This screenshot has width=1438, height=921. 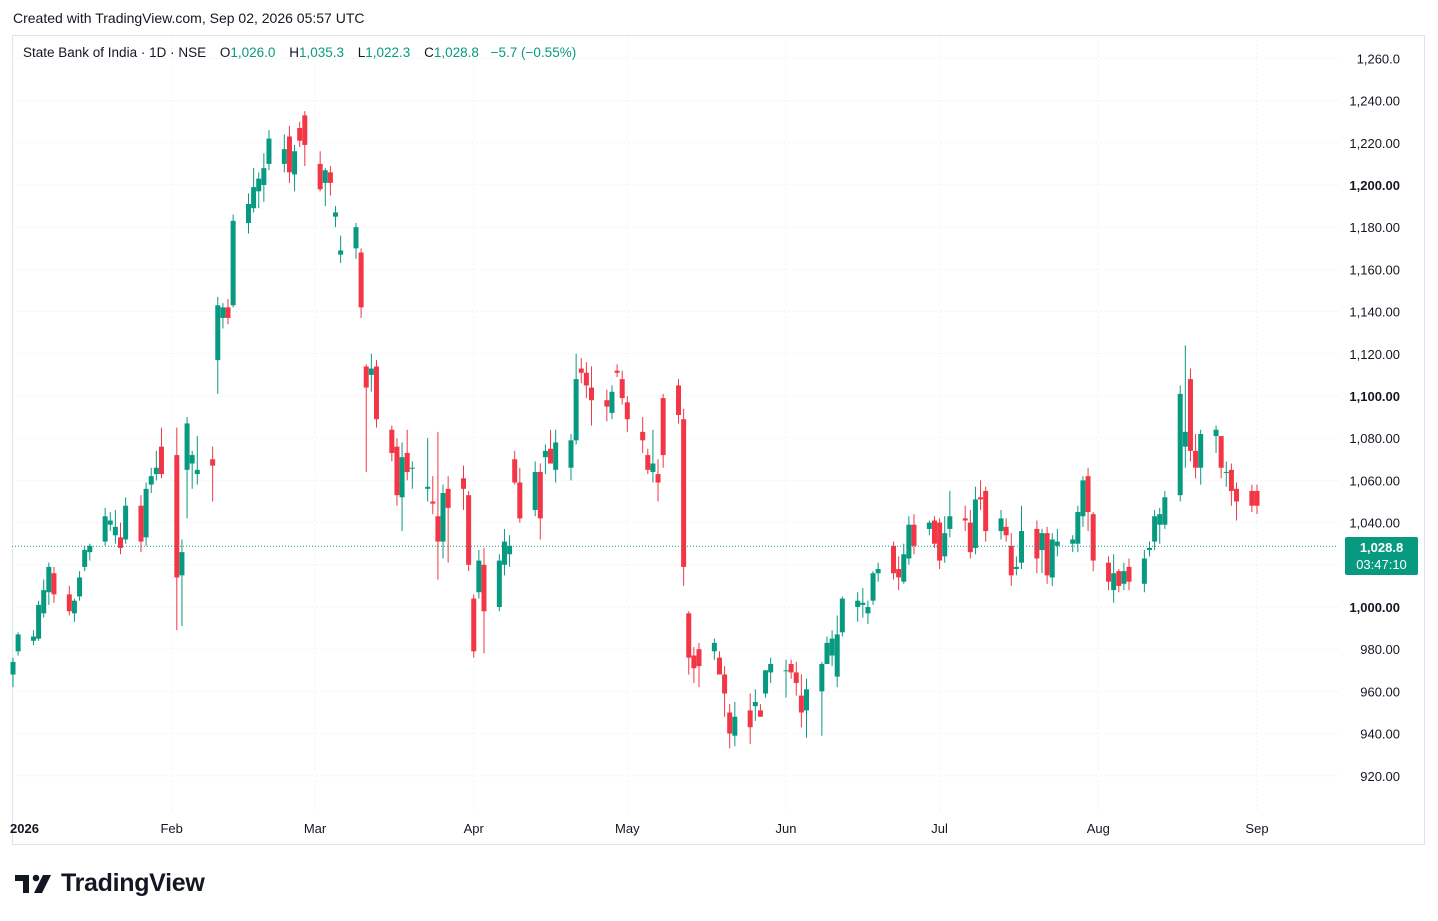 I want to click on tradingview-logo-icon, so click(x=33, y=883).